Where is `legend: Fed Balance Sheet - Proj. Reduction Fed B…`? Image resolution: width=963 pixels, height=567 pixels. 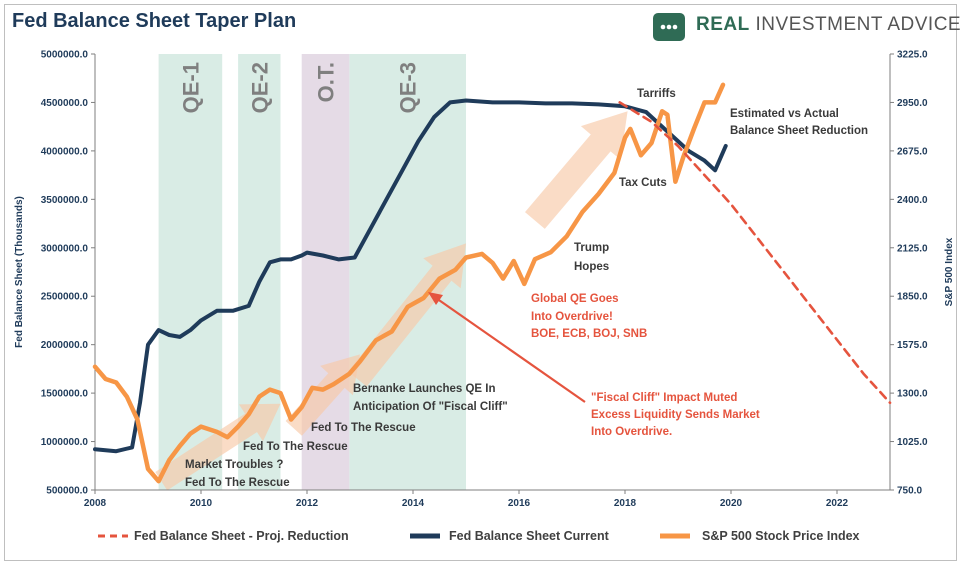 legend: Fed Balance Sheet - Proj. Reduction Fed B… is located at coordinates (479, 536).